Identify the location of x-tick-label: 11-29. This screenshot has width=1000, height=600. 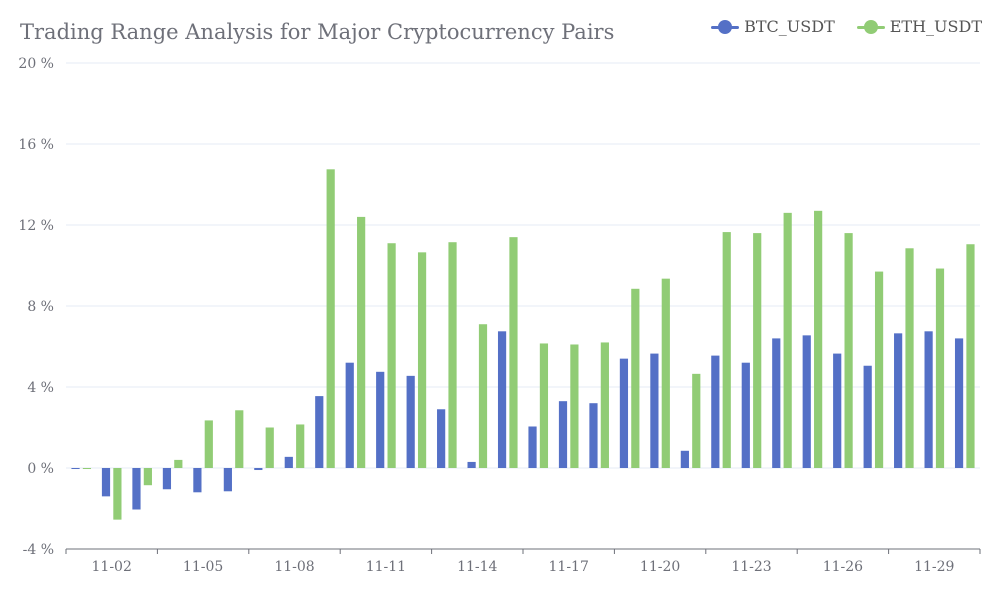
(934, 567).